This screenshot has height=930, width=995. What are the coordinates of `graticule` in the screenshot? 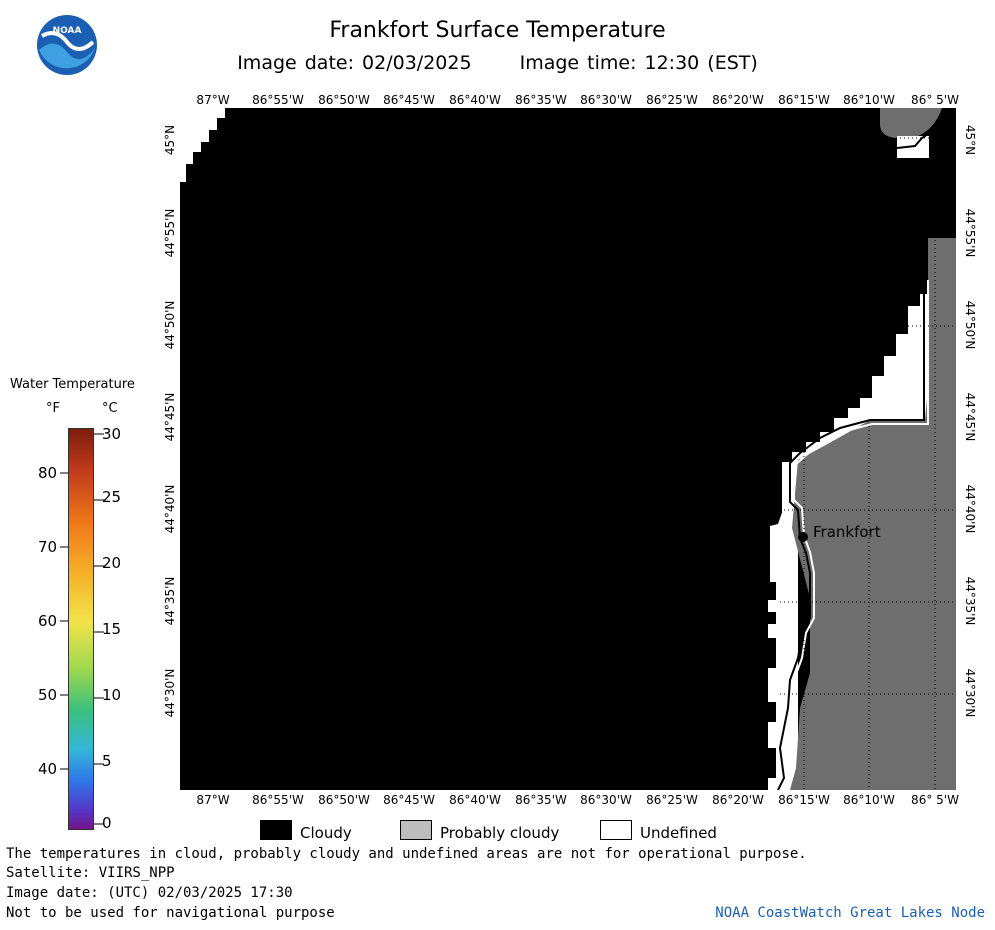 It's located at (868, 463).